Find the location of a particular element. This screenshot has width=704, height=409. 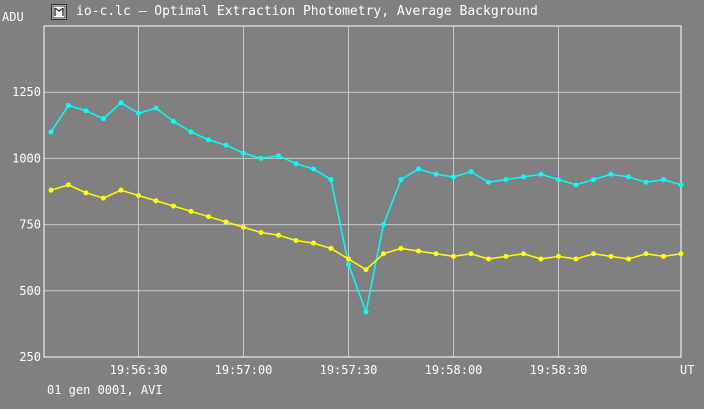

y-tick-label: 1250 is located at coordinates (26, 92).